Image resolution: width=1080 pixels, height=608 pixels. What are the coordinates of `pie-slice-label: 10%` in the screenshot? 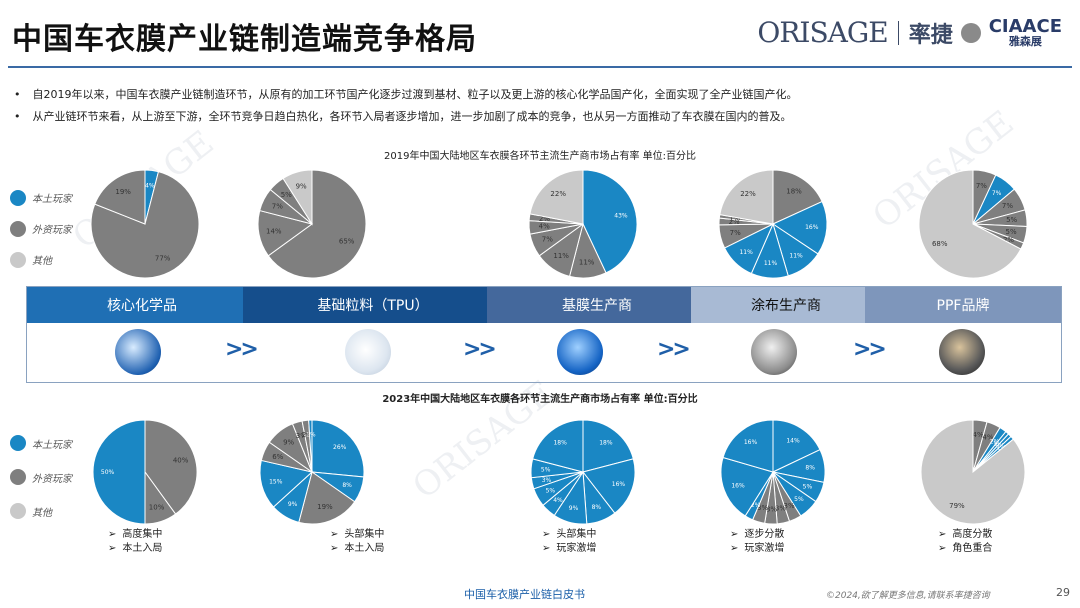 It's located at (157, 508).